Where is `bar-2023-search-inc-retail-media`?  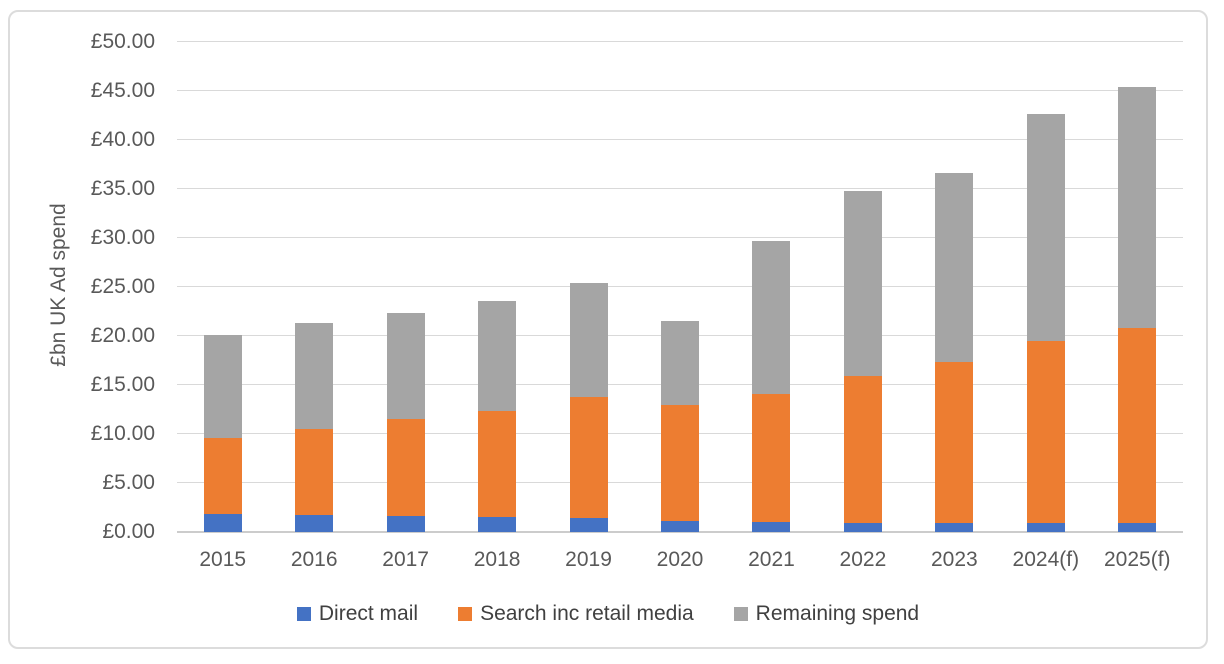 bar-2023-search-inc-retail-media is located at coordinates (954, 442).